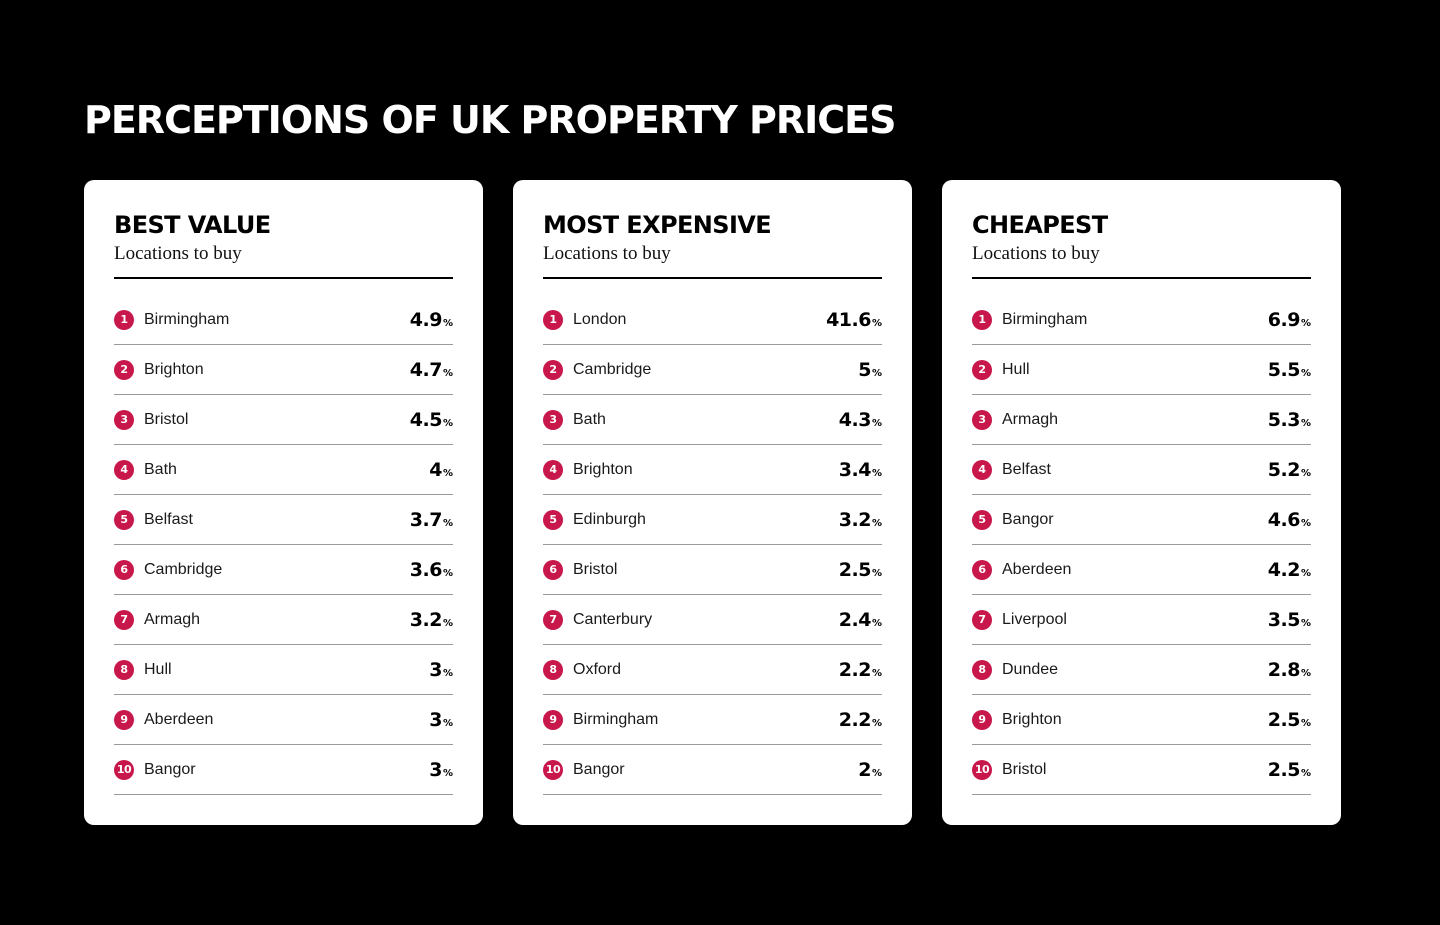 The image size is (1440, 925). I want to click on percentage-value: 5.3%, so click(1289, 420).